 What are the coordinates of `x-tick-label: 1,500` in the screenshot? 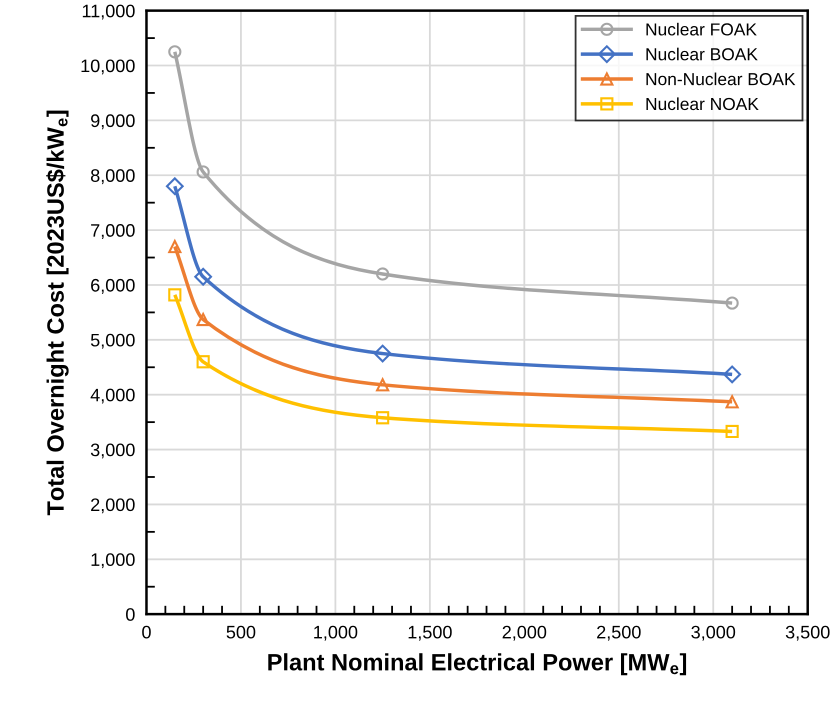 It's located at (430, 633).